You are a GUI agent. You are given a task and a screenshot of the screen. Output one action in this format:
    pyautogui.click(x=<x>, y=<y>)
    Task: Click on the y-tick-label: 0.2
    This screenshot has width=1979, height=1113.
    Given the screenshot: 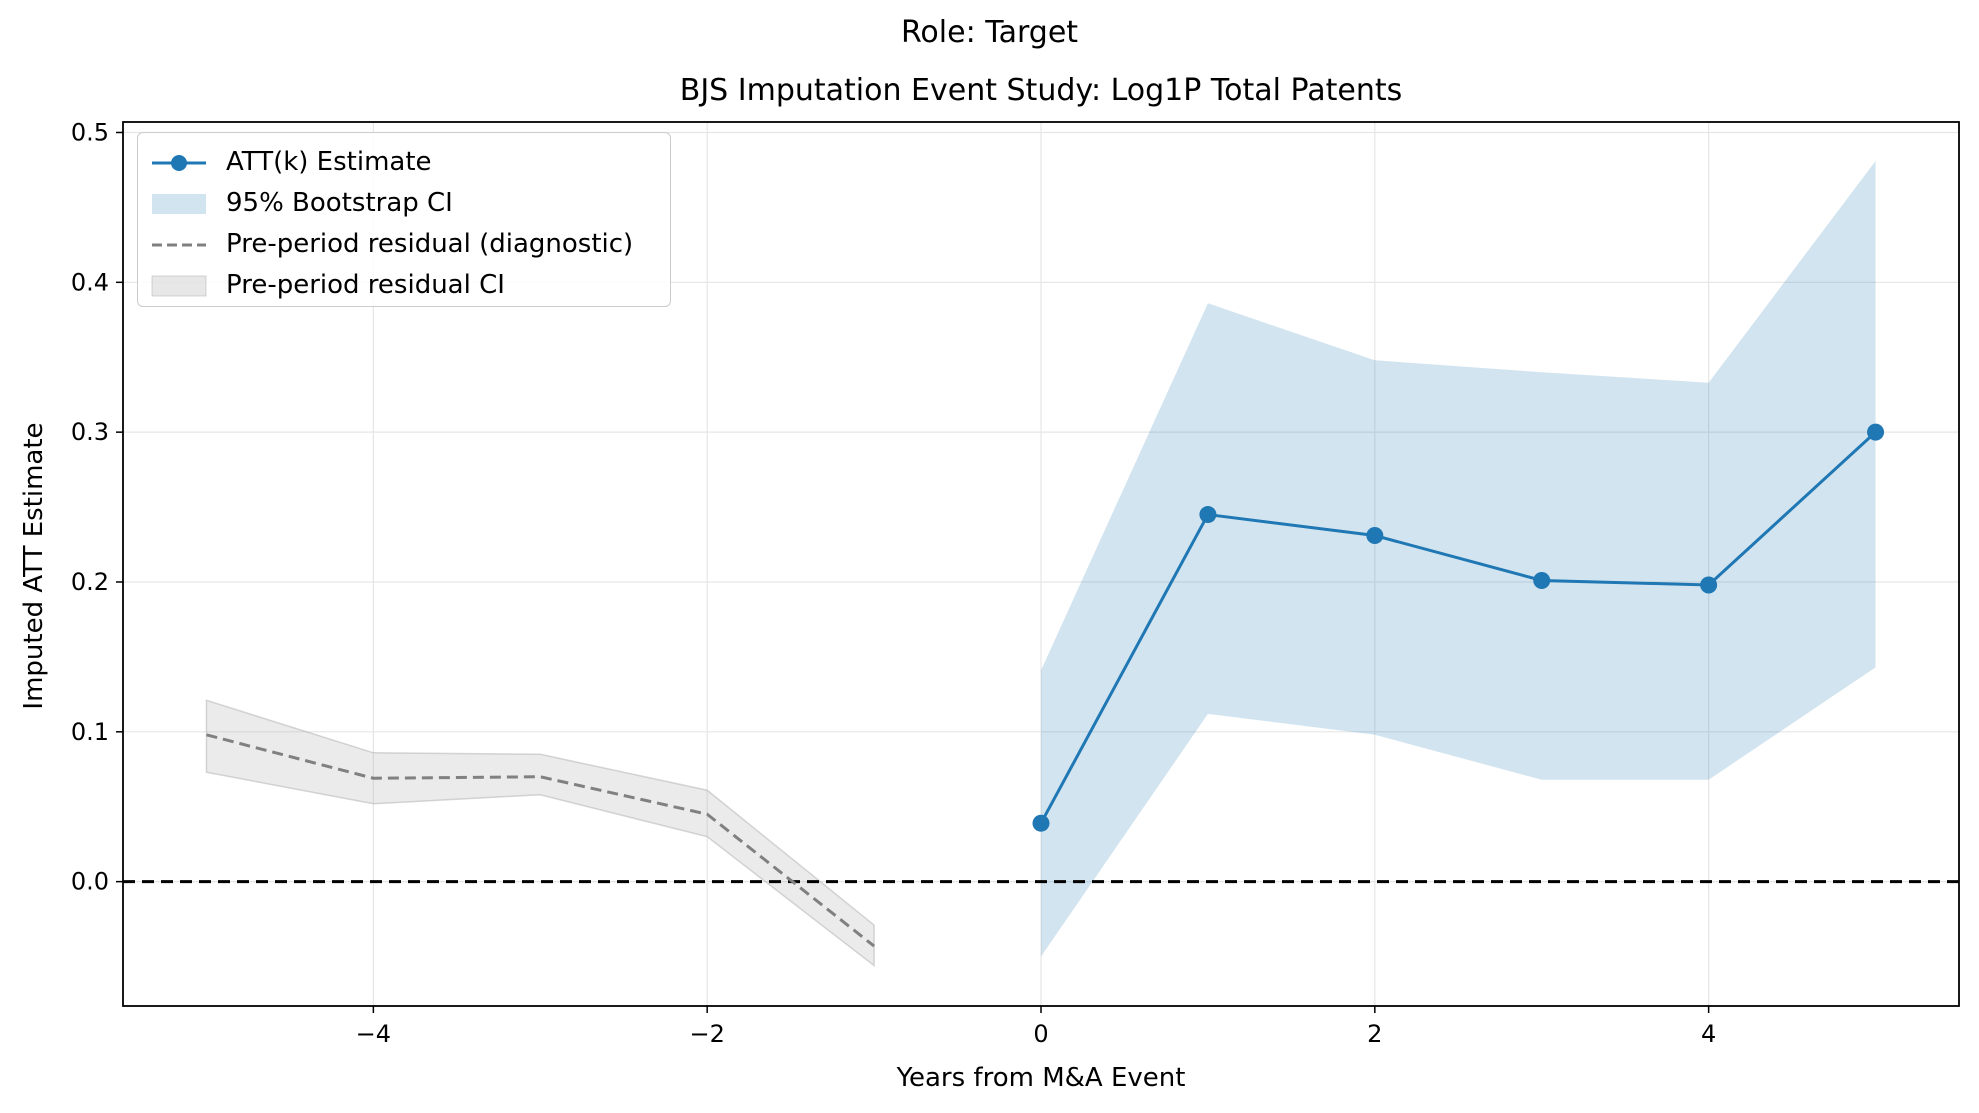 What is the action you would take?
    pyautogui.click(x=90, y=582)
    